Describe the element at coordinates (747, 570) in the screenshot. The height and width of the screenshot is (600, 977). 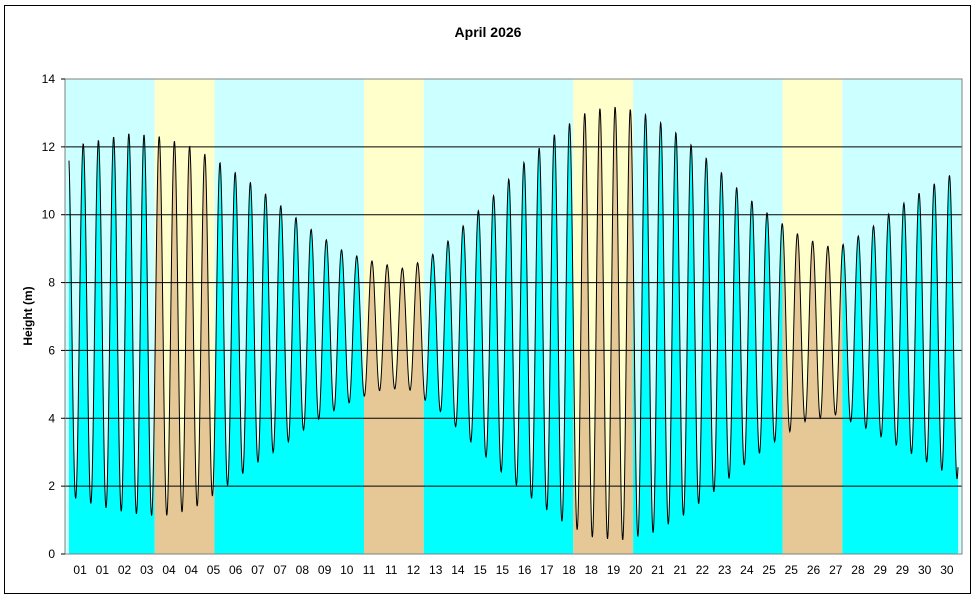
I see `x-tick-label: 24` at that location.